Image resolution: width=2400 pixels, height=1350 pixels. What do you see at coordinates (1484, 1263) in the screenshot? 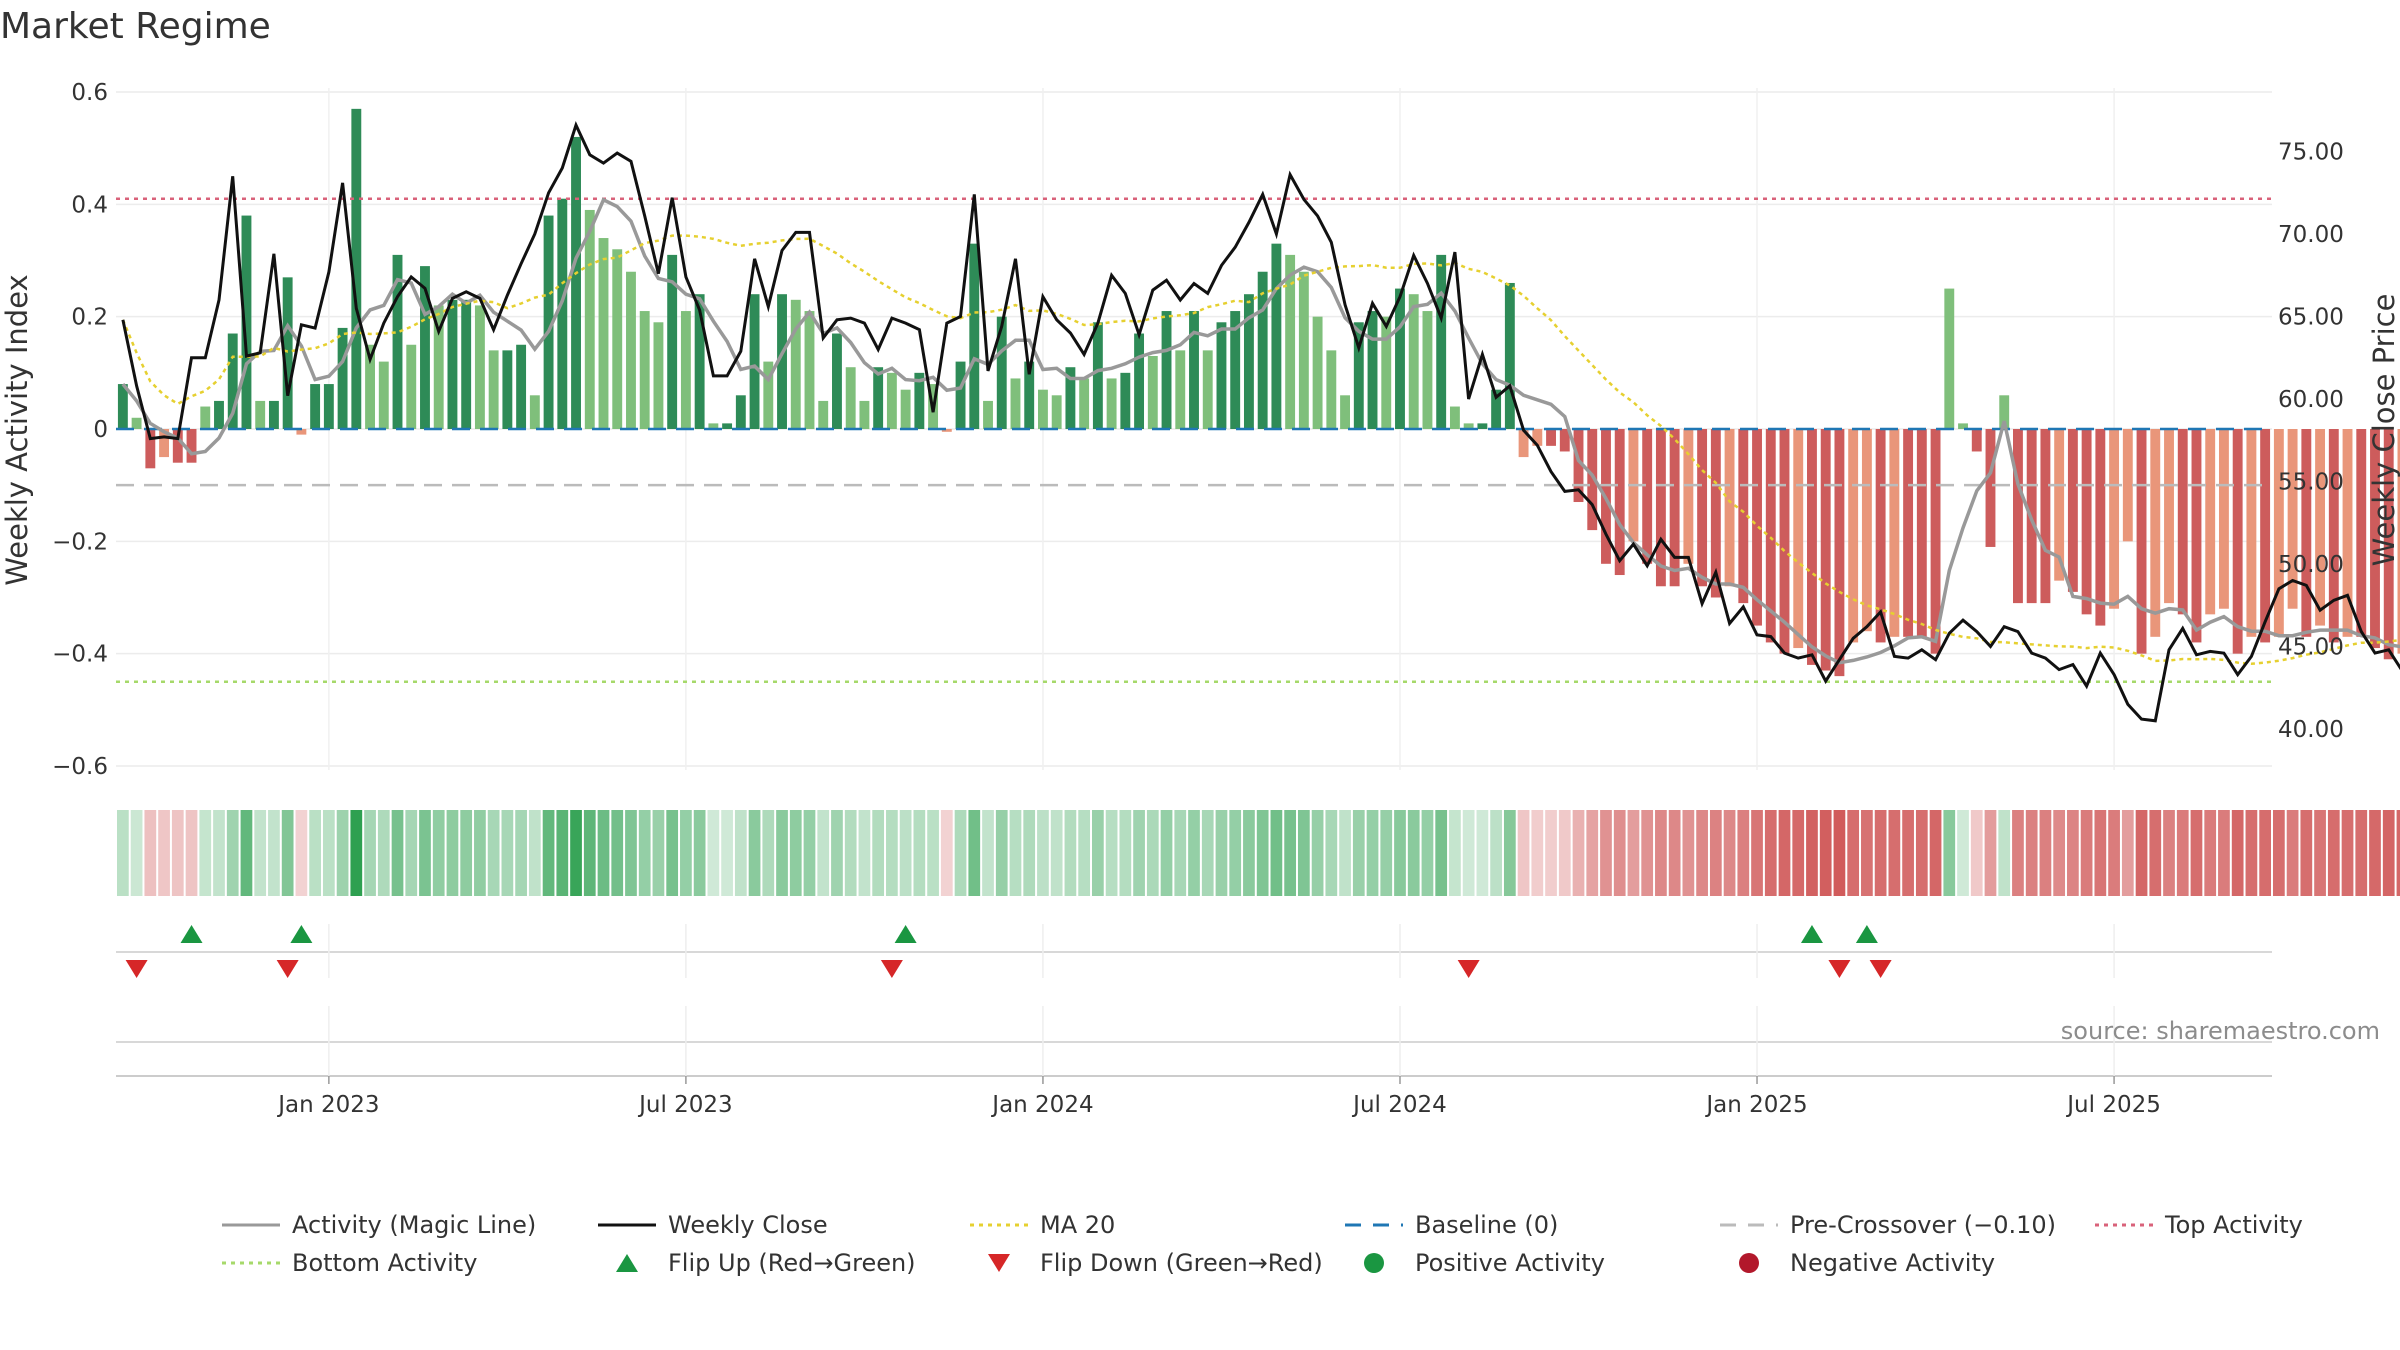
I see `legend-item: Positive Activity` at bounding box center [1484, 1263].